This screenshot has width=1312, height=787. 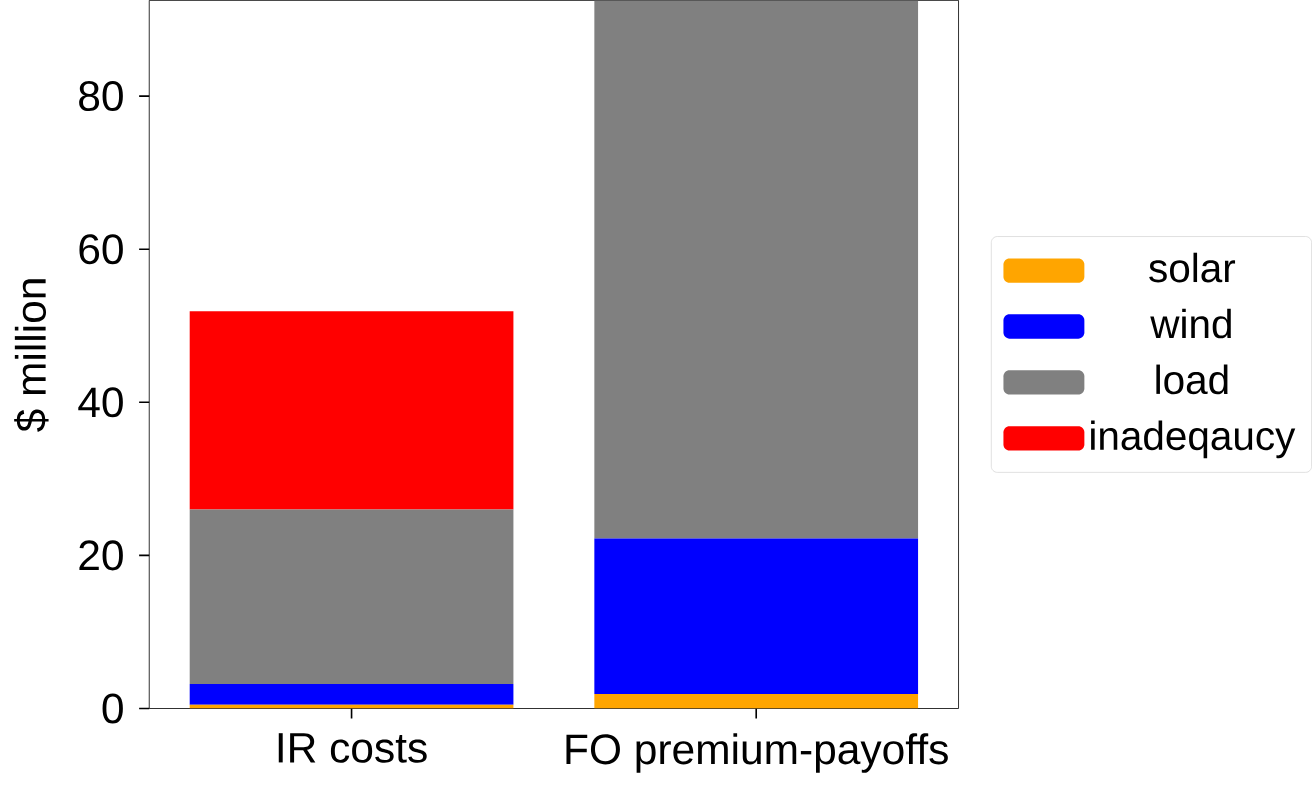 I want to click on legend-label: solar, so click(x=1192, y=267).